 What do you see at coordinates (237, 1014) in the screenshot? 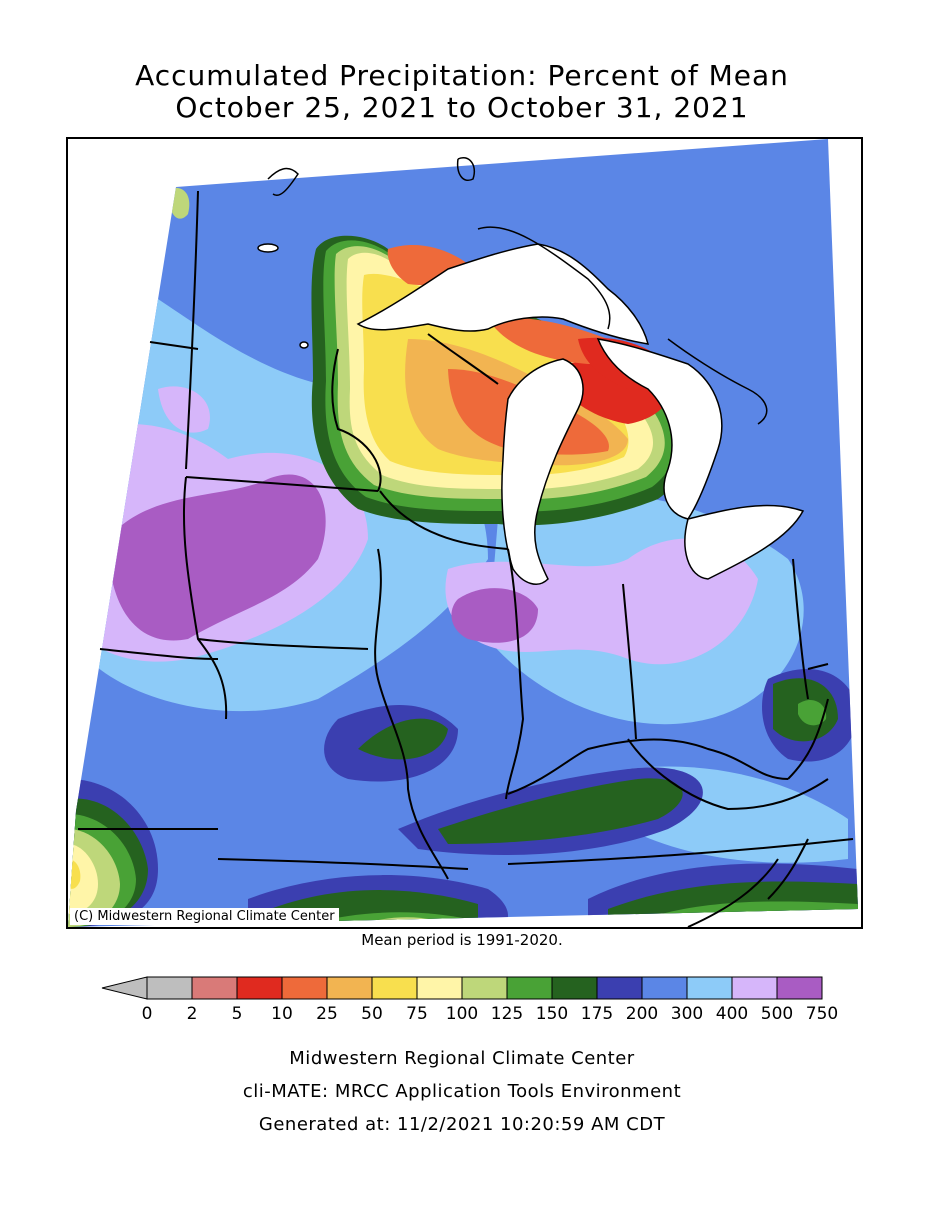
I see `legend-tick-label: 5` at bounding box center [237, 1014].